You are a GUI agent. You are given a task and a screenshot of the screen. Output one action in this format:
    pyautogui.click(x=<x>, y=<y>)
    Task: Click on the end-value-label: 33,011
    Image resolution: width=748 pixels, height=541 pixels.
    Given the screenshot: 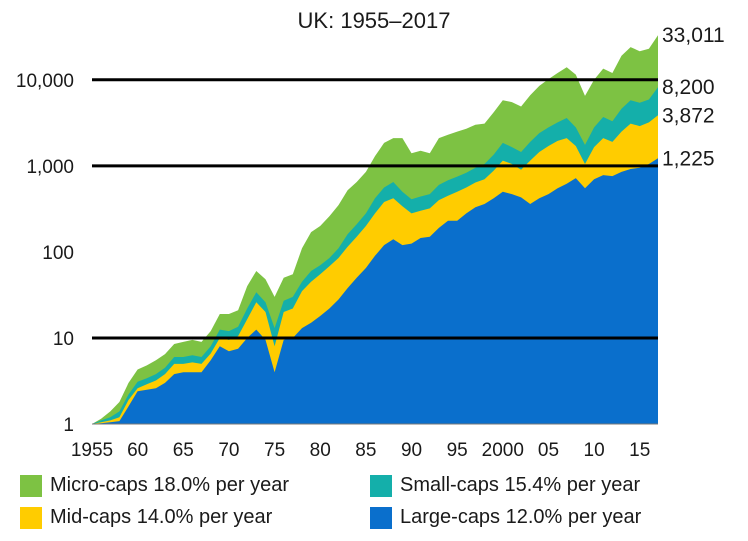 What is the action you would take?
    pyautogui.click(x=693, y=35)
    